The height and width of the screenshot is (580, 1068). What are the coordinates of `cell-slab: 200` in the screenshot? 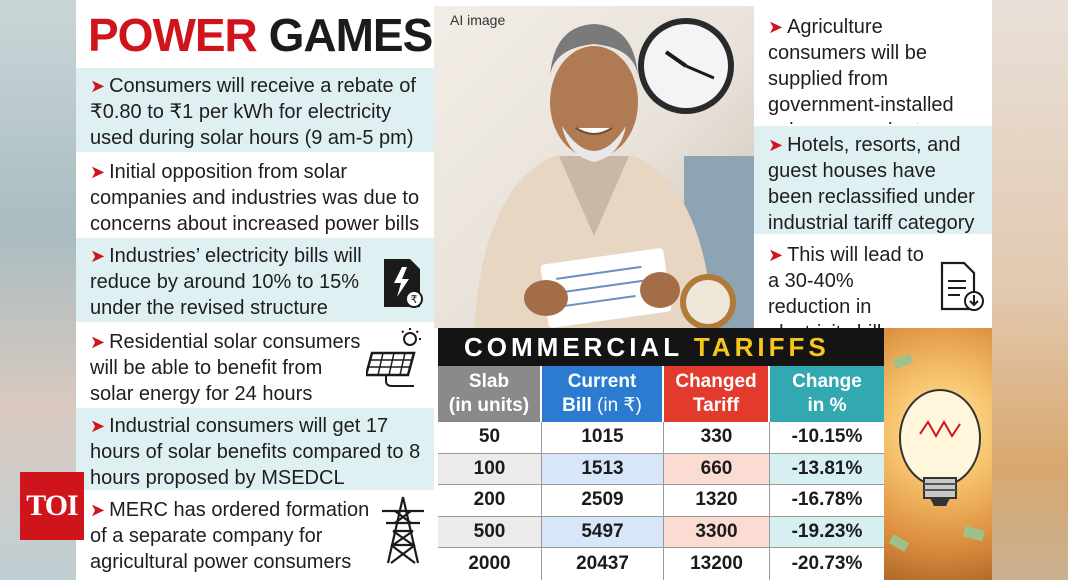 It's located at (490, 500).